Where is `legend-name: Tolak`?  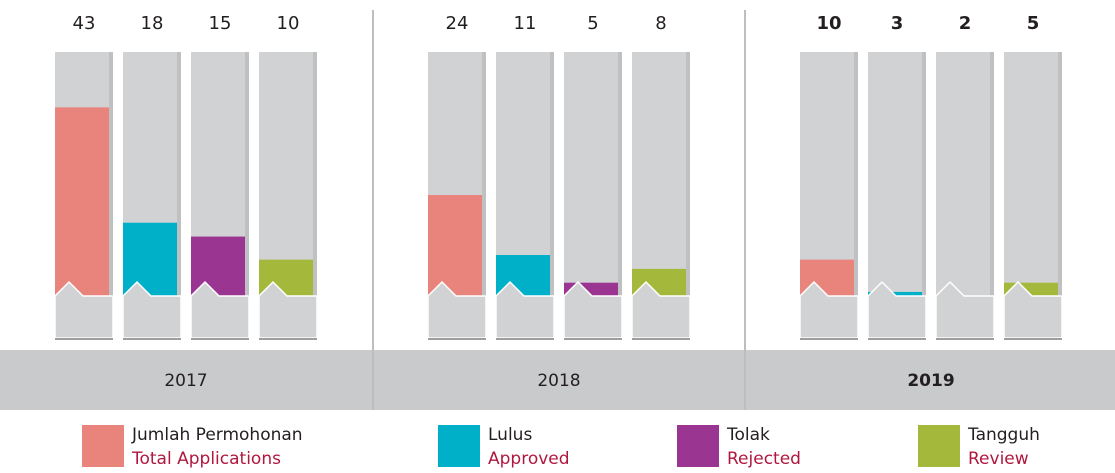
legend-name: Tolak is located at coordinates (748, 435).